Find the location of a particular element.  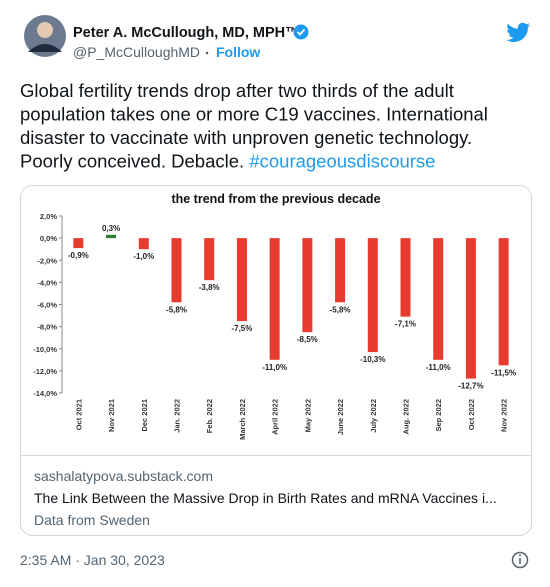

value-label: -8,5% is located at coordinates (307, 339).